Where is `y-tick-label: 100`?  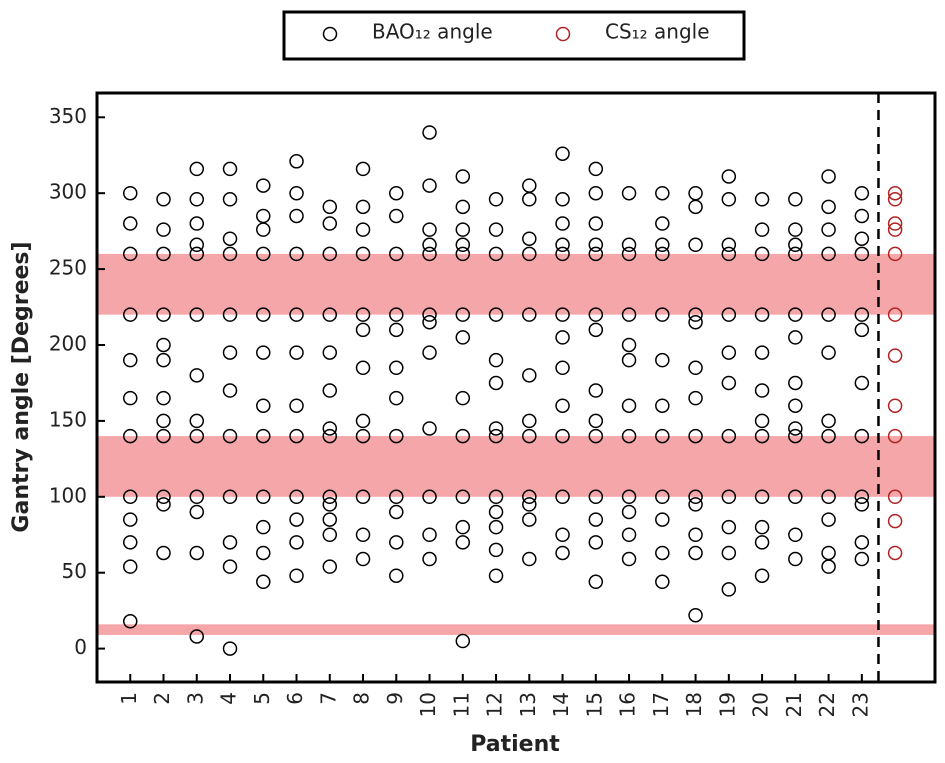 y-tick-label: 100 is located at coordinates (68, 495).